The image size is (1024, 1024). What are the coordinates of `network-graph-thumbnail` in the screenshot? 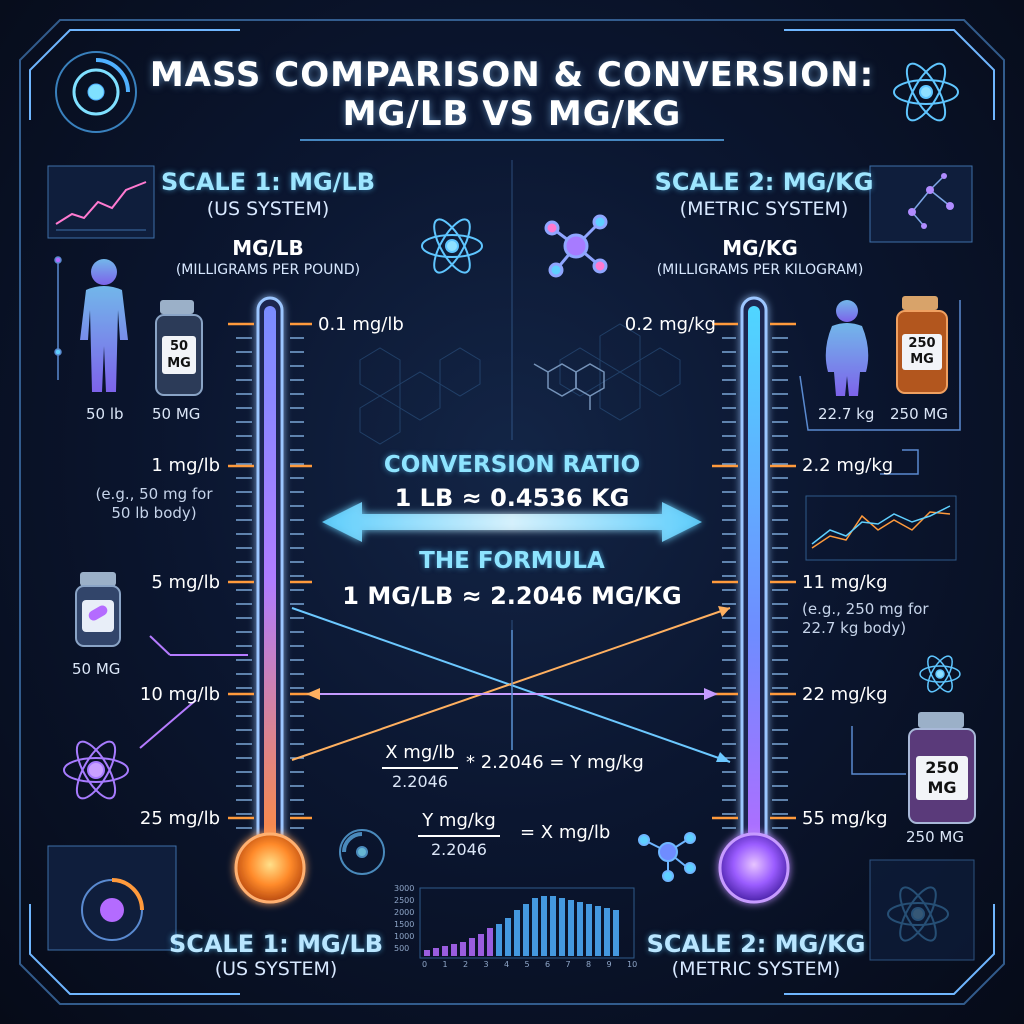 It's located at (921, 204).